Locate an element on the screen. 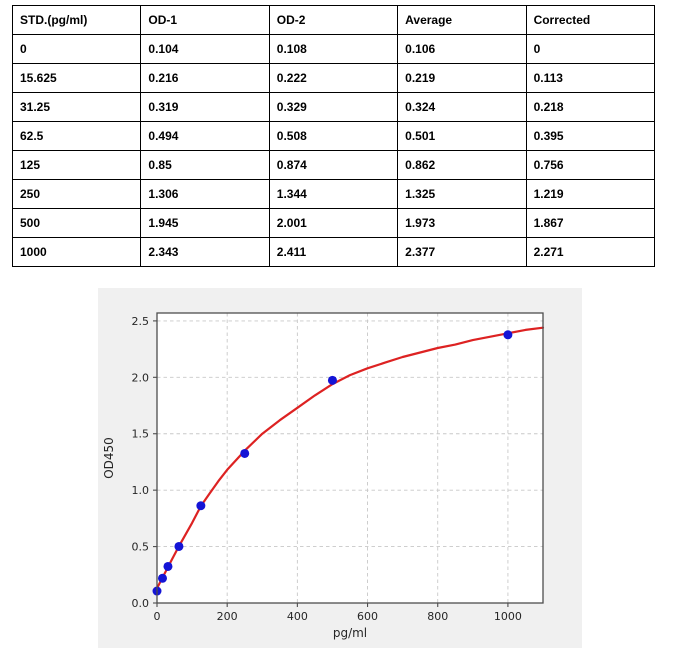  table-cell: 0.862 is located at coordinates (462, 165).